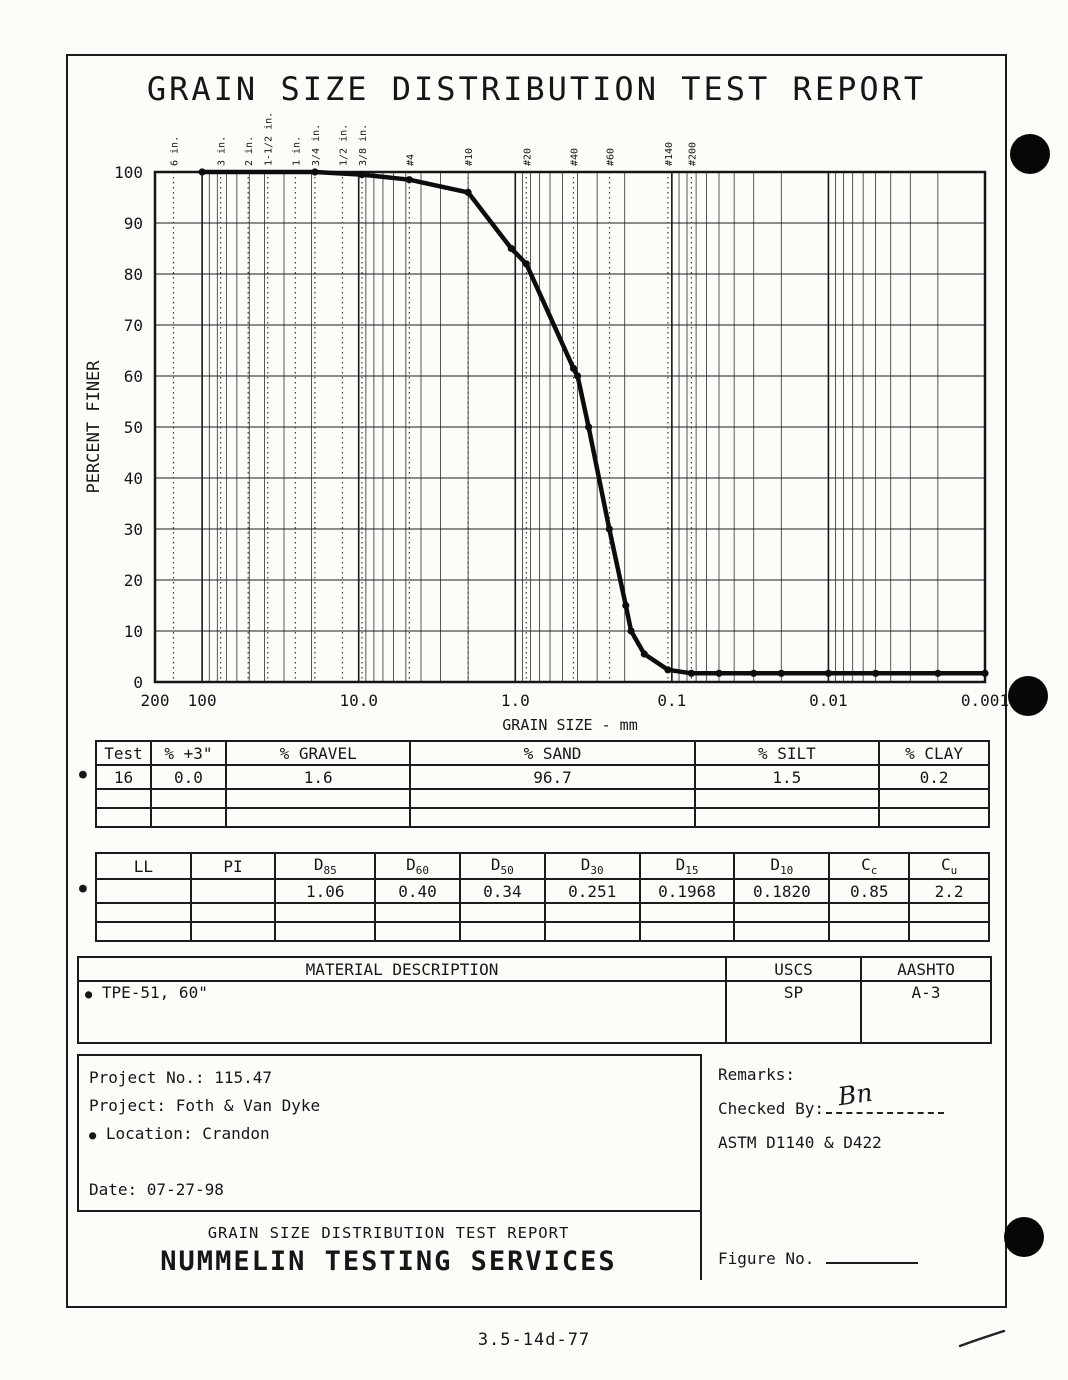  I want to click on column-header: PI, so click(233, 866).